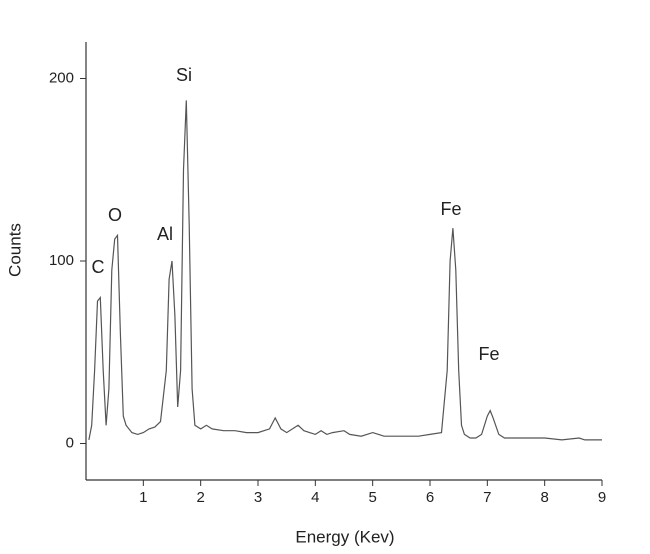 This screenshot has width=650, height=554. What do you see at coordinates (372, 497) in the screenshot?
I see `x-tick-label: 5` at bounding box center [372, 497].